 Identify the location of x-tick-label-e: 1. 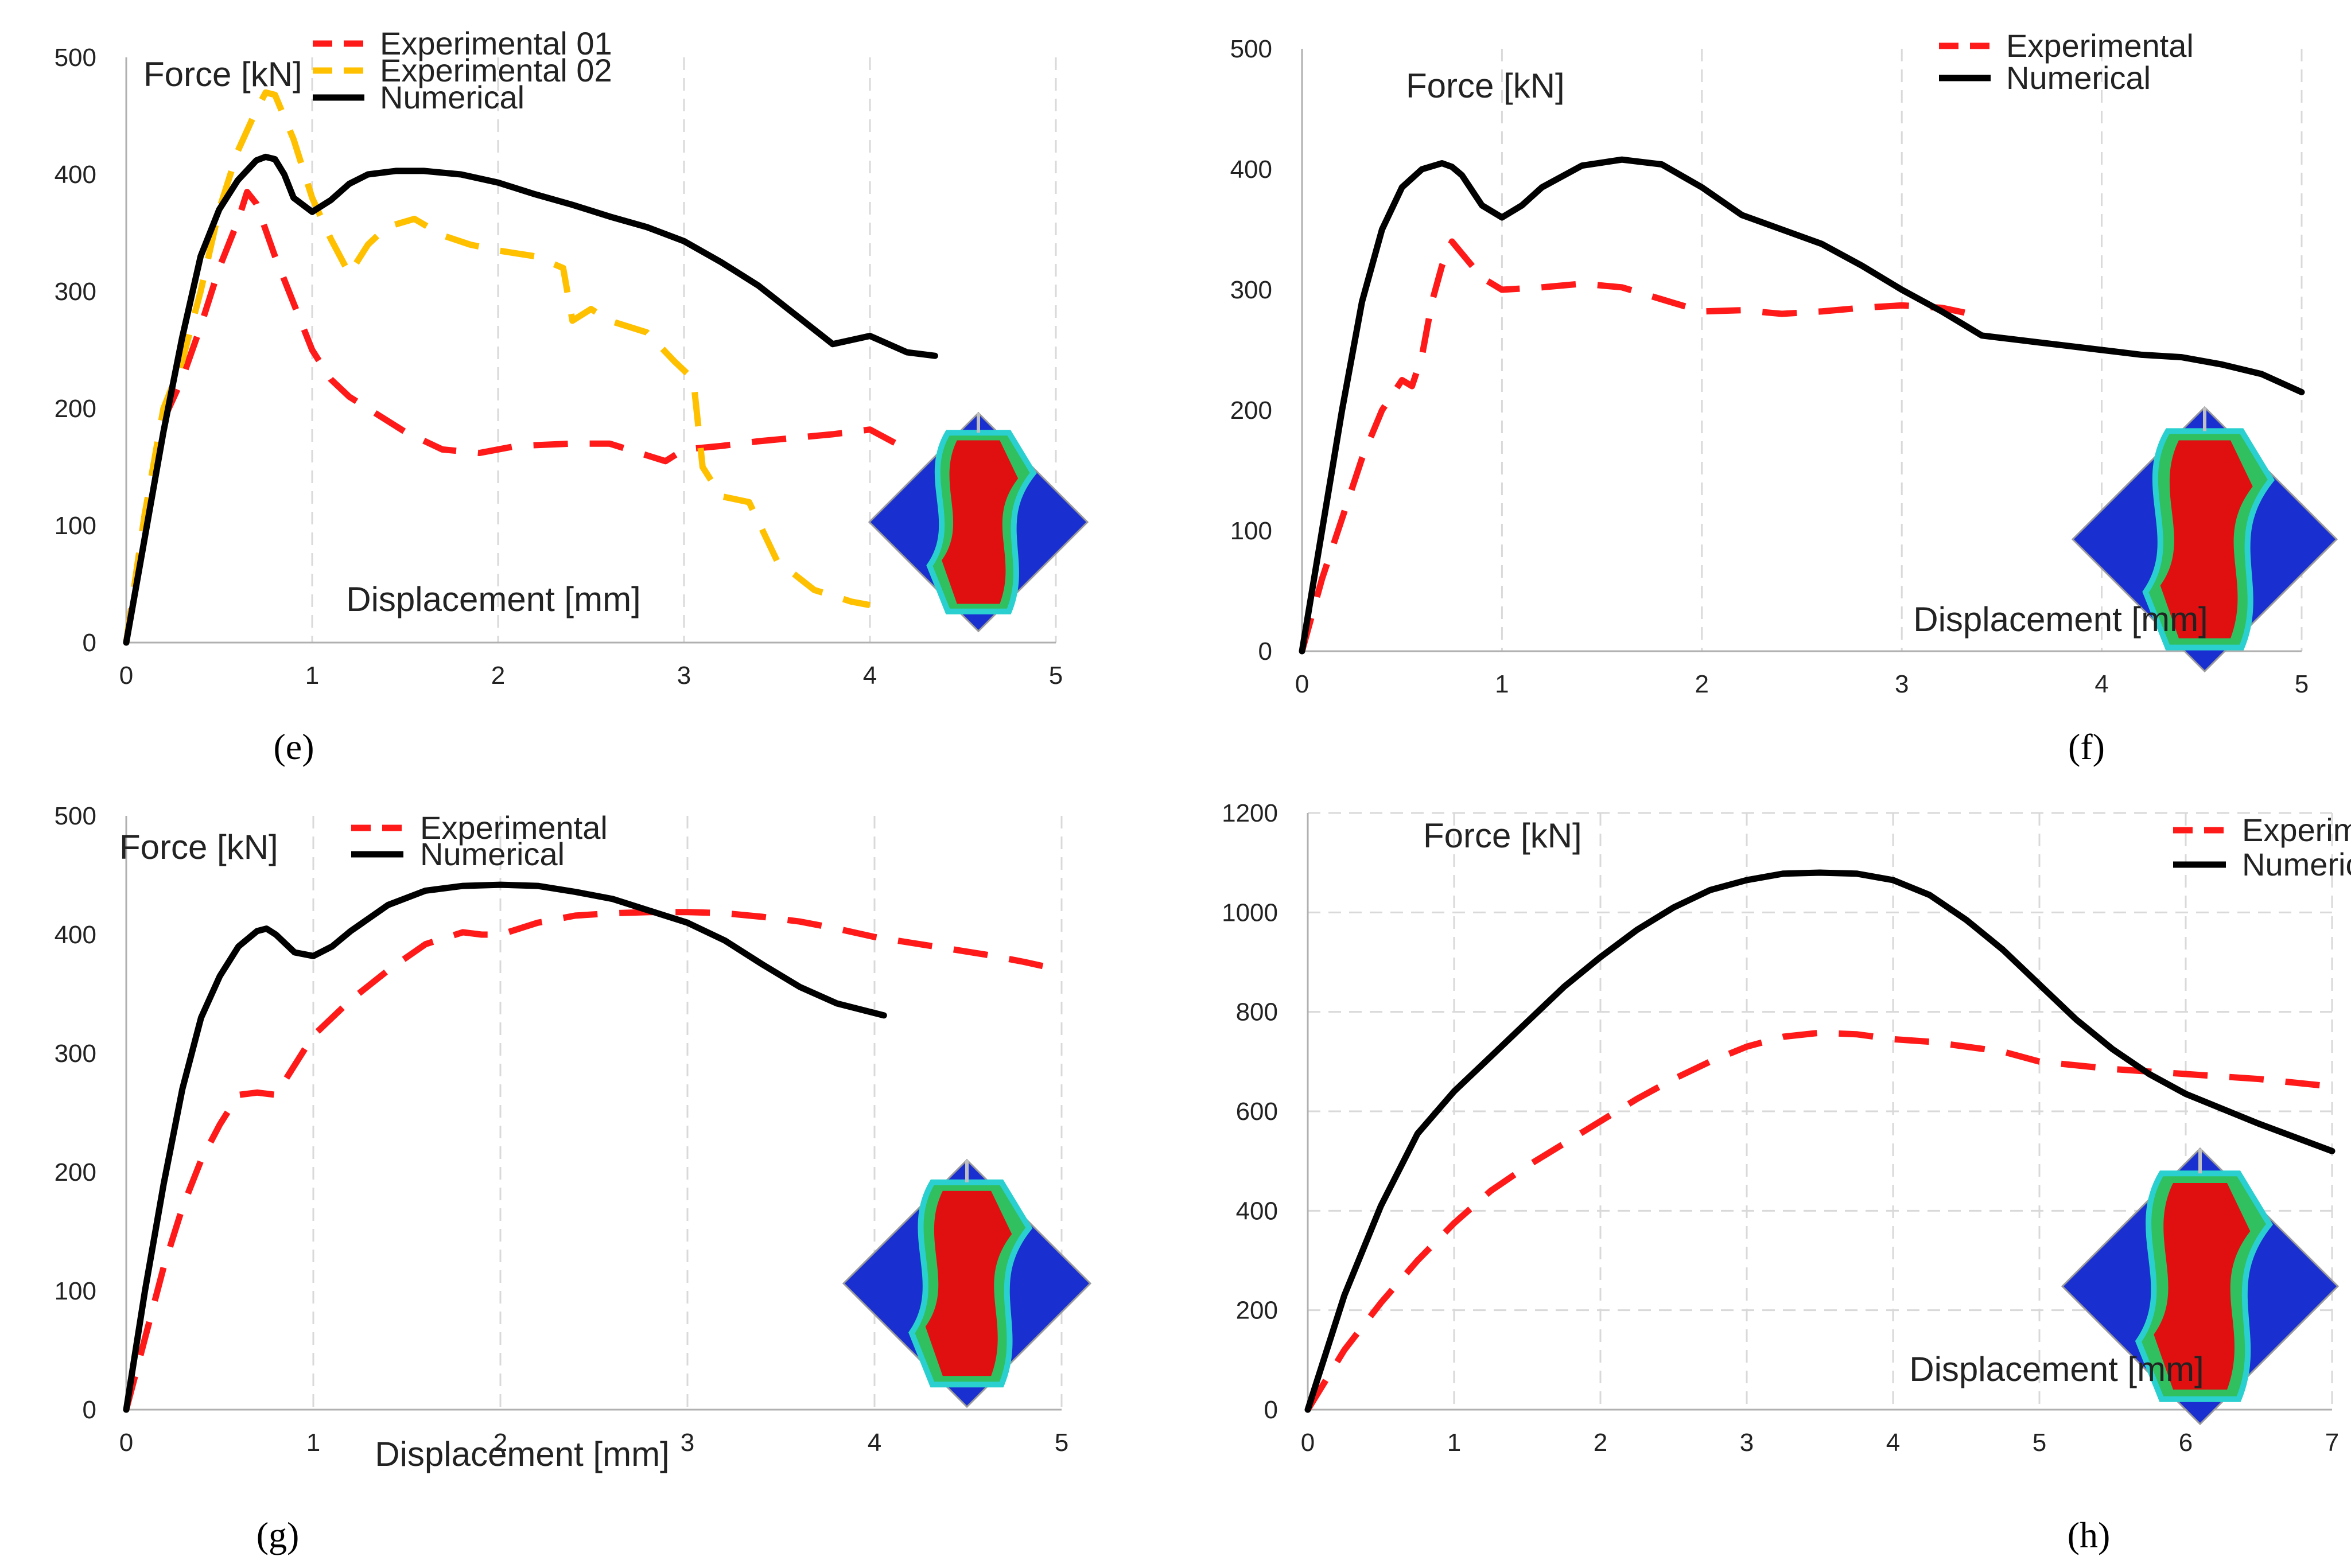
(312, 676).